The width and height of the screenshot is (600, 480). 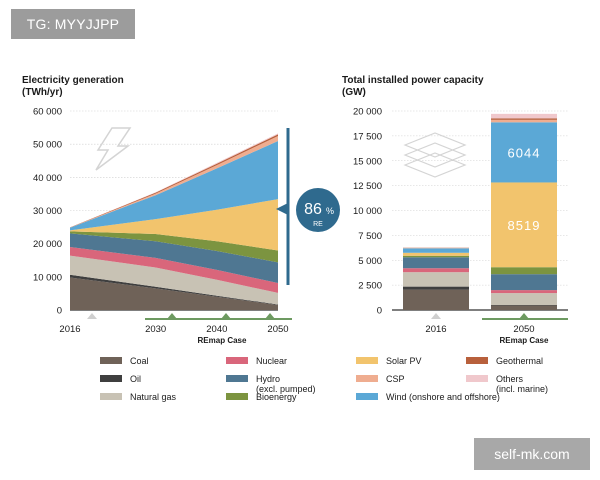 I want to click on re-badge, so click(x=318, y=210).